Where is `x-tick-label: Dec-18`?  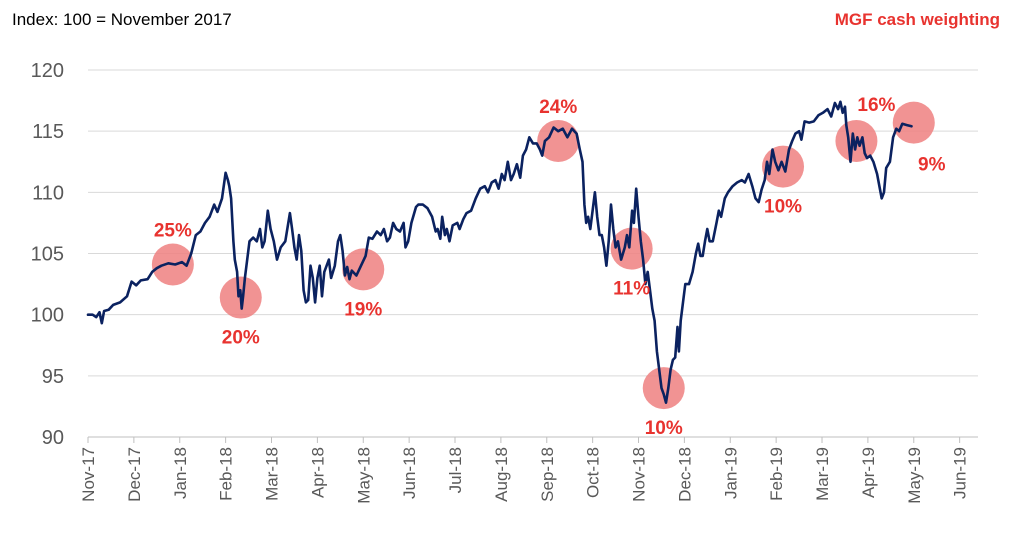 x-tick-label: Dec-18 is located at coordinates (684, 474).